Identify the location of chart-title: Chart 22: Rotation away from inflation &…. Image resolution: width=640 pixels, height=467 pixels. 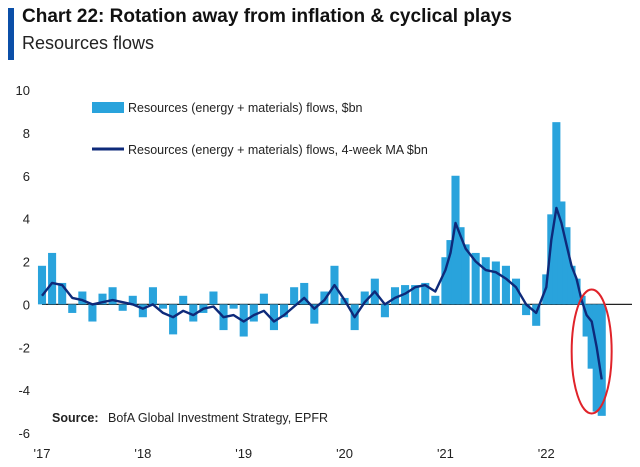
(267, 16).